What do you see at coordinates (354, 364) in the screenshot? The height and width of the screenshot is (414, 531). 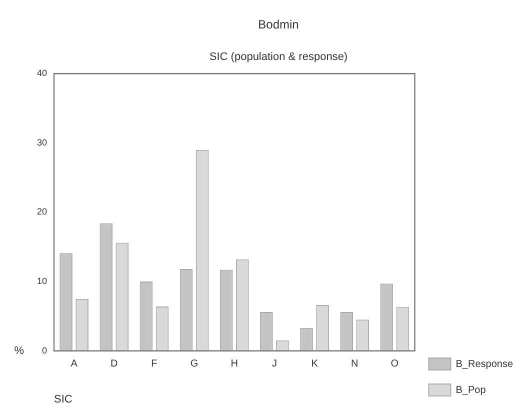 I see `x-tick-label: N` at bounding box center [354, 364].